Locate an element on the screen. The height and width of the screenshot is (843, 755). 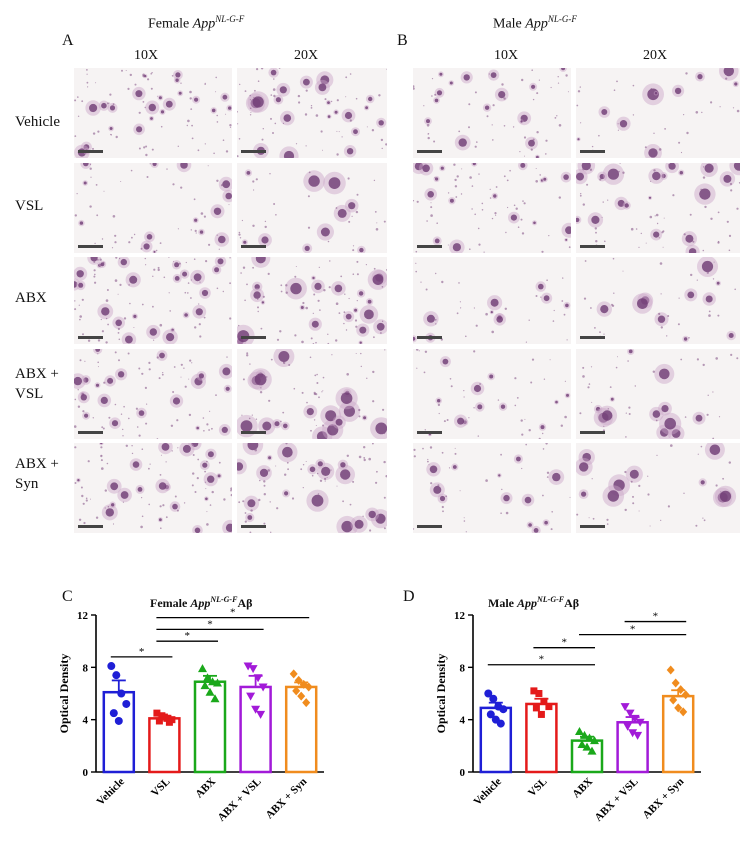
micrograph-f20-abx-vsl is located at coordinates (312, 394).